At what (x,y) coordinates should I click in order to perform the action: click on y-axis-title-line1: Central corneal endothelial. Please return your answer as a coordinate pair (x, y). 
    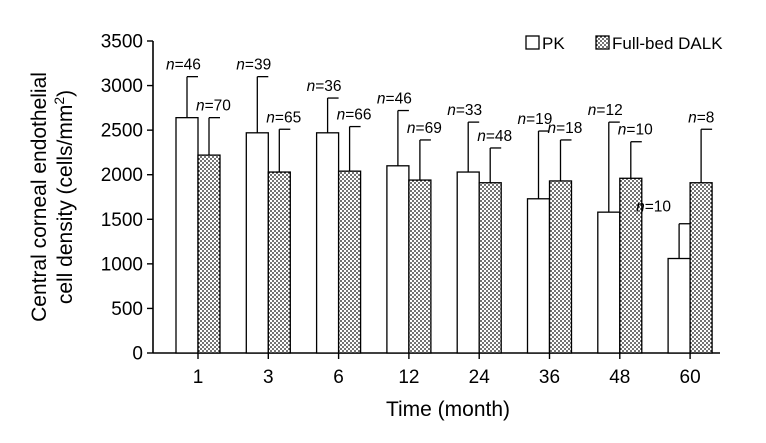
    Looking at the image, I should click on (39, 197).